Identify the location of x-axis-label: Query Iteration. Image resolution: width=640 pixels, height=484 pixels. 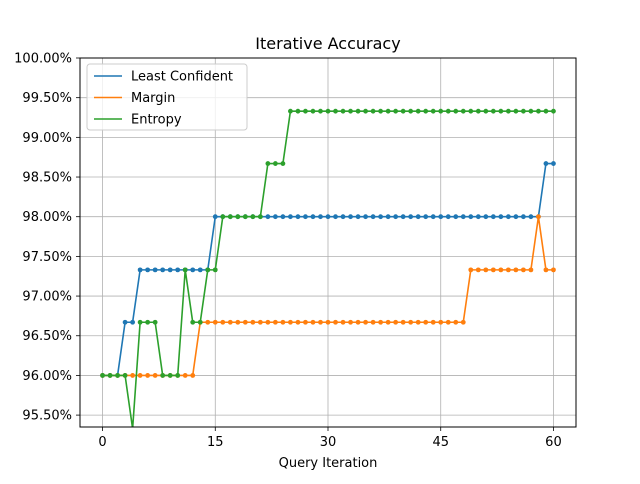
(328, 463).